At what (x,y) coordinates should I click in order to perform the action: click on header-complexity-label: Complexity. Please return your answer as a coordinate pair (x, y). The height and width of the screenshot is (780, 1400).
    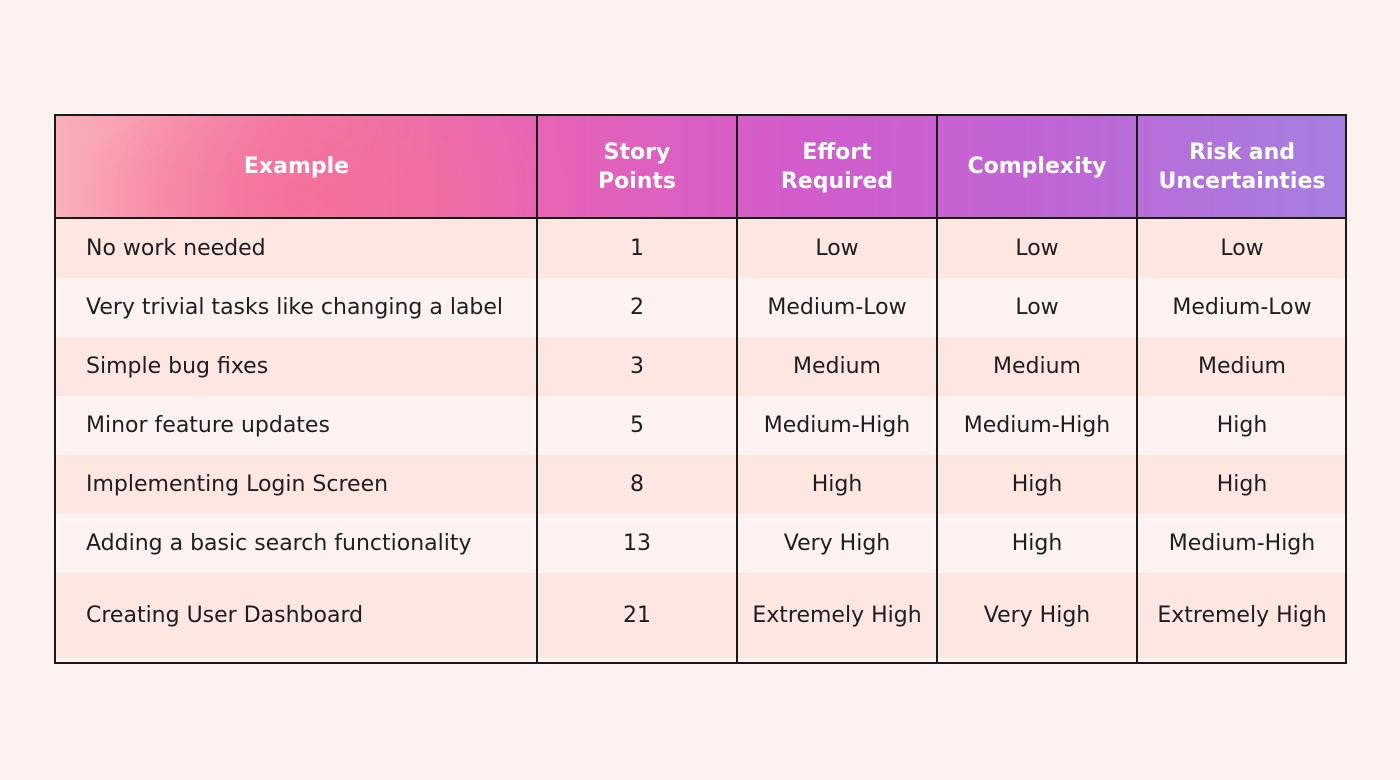
    Looking at the image, I should click on (1037, 166).